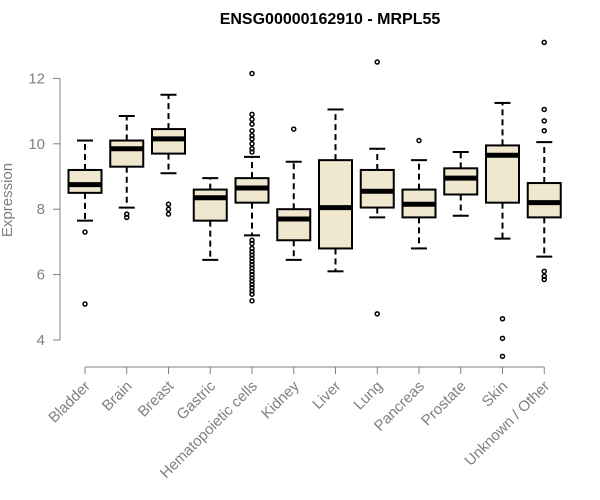  What do you see at coordinates (69, 402) in the screenshot?
I see `x-tick-label: Bladder` at bounding box center [69, 402].